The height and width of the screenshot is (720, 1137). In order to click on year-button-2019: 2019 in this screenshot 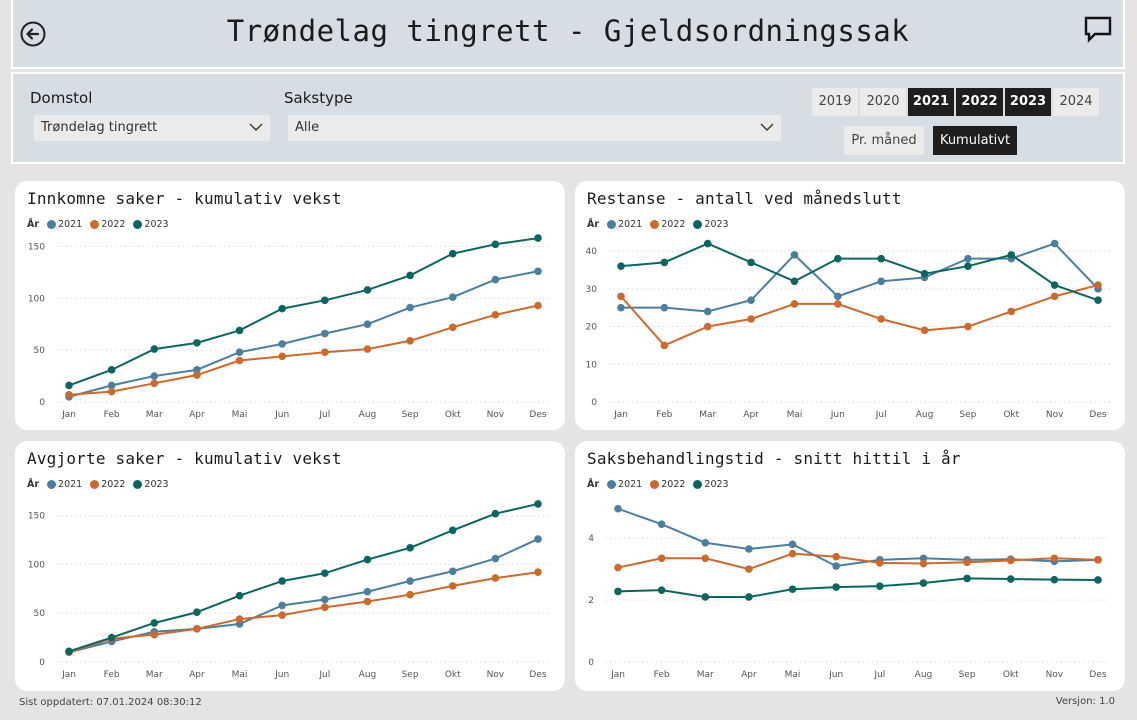, I will do `click(835, 102)`.